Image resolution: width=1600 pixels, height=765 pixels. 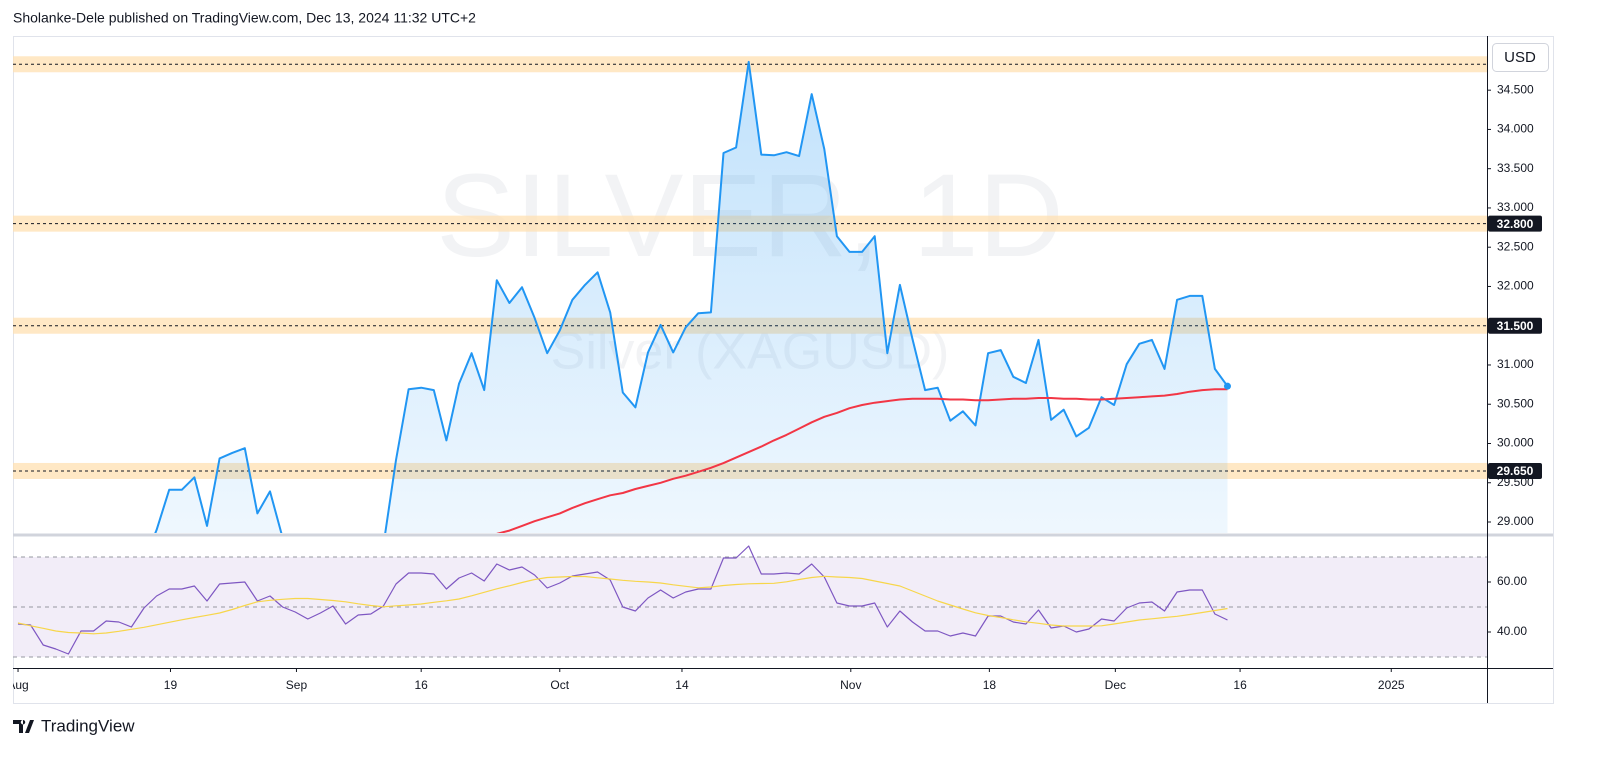 What do you see at coordinates (1515, 364) in the screenshot?
I see `y-tick-label: 31.000` at bounding box center [1515, 364].